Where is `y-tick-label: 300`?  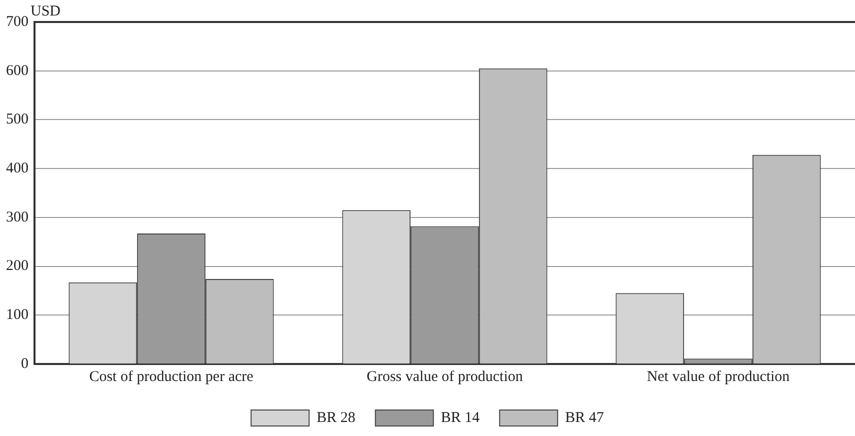 y-tick-label: 300 is located at coordinates (17, 217).